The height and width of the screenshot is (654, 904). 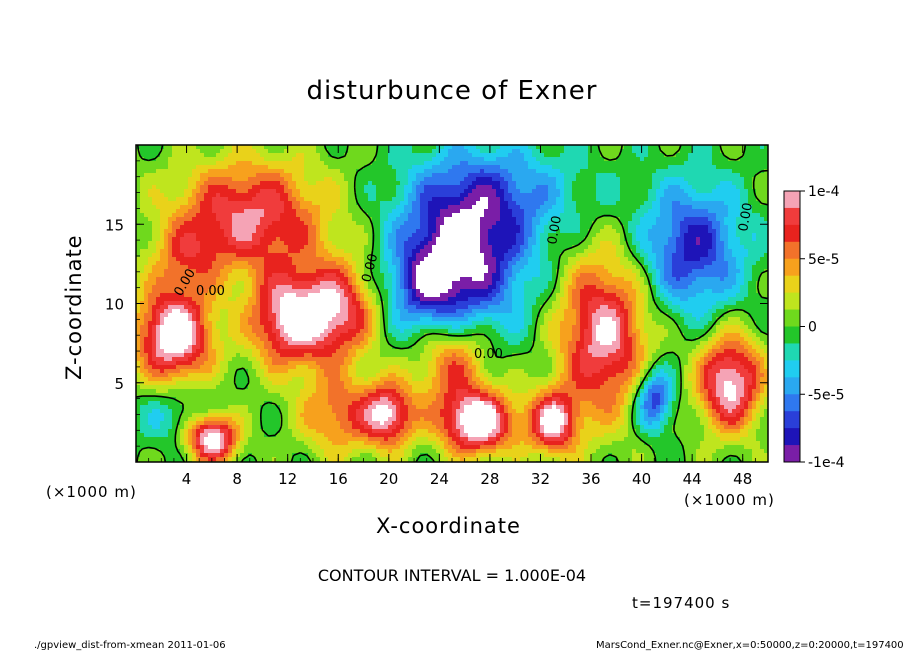 What do you see at coordinates (130, 645) in the screenshot?
I see `footer-script-info: ./gpview_dist-from-xmean 2011-01-06` at bounding box center [130, 645].